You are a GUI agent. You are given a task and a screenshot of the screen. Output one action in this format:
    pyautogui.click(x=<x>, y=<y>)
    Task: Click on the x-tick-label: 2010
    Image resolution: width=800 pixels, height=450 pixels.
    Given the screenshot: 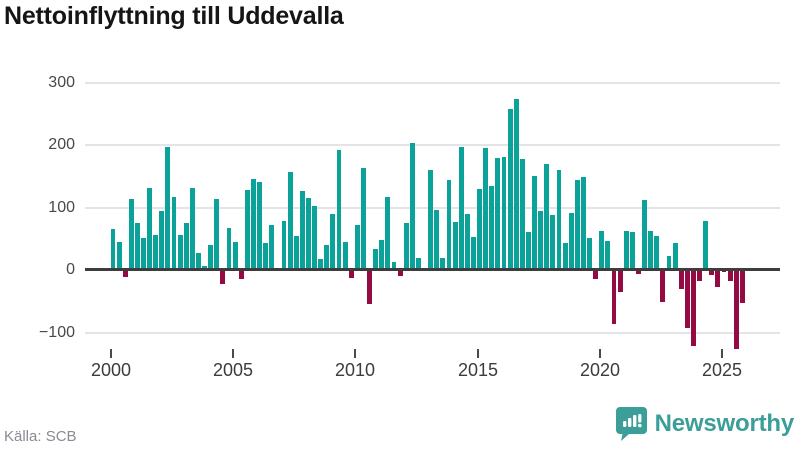 What is the action you would take?
    pyautogui.click(x=355, y=370)
    